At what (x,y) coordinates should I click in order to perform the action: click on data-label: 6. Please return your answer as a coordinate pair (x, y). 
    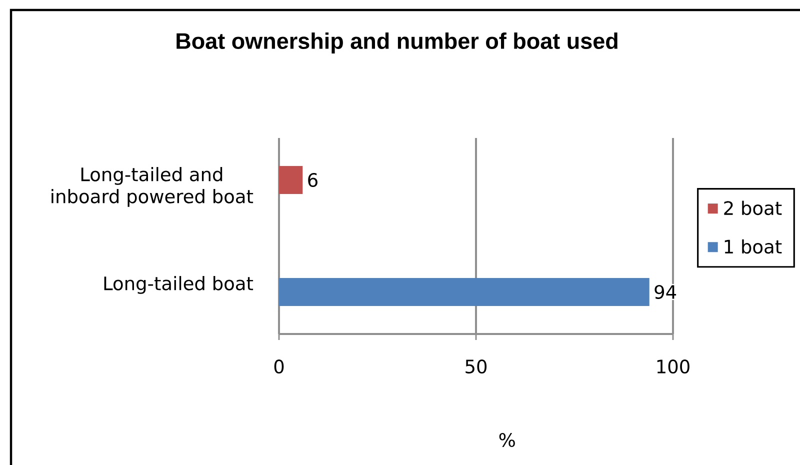
    Looking at the image, I should click on (313, 179).